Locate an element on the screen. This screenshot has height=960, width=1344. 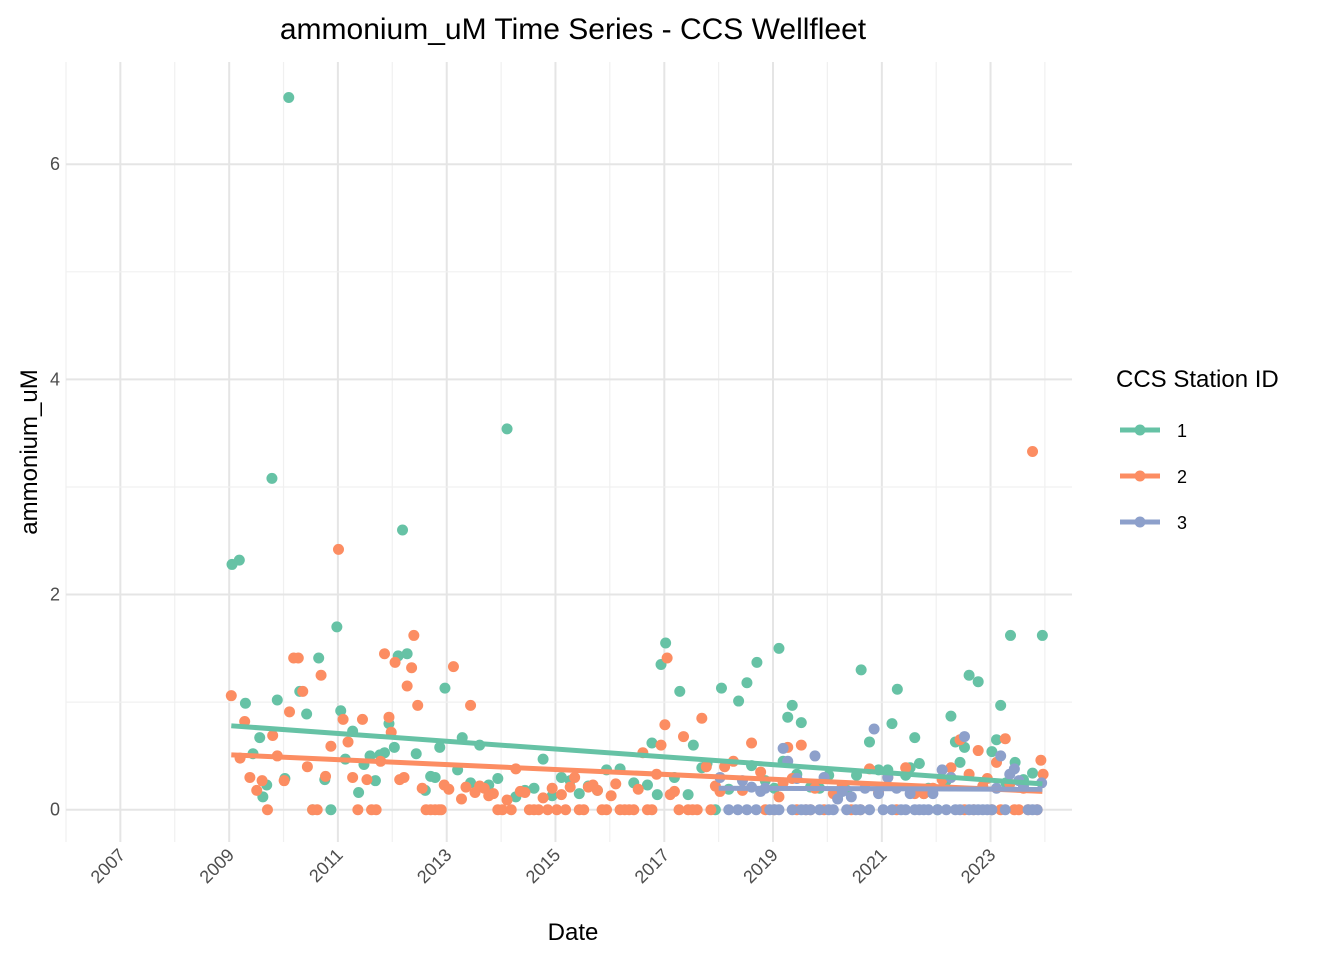
legend-label-series-1: 1 is located at coordinates (1182, 431).